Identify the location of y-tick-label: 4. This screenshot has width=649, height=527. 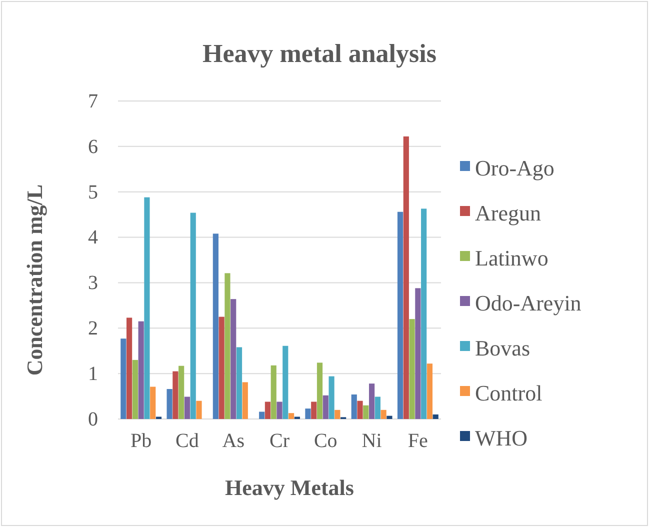
(93, 237).